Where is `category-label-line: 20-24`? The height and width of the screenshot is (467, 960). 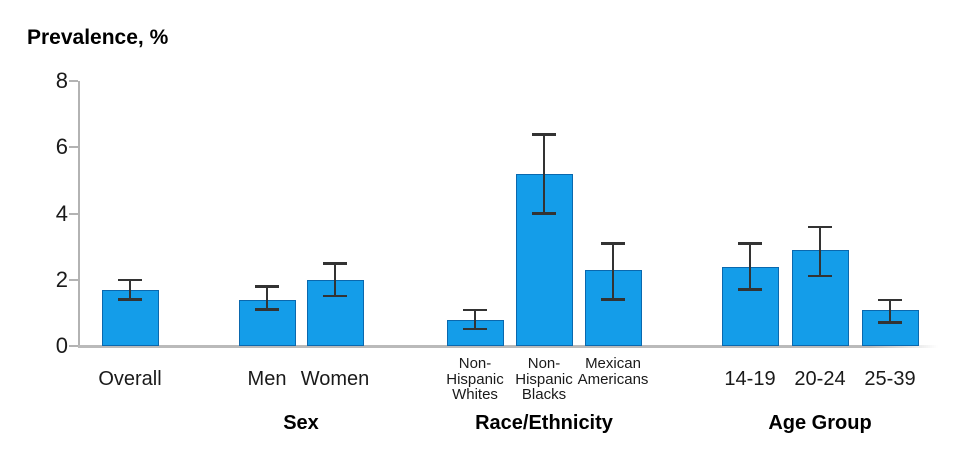
category-label-line: 20-24 is located at coordinates (820, 379).